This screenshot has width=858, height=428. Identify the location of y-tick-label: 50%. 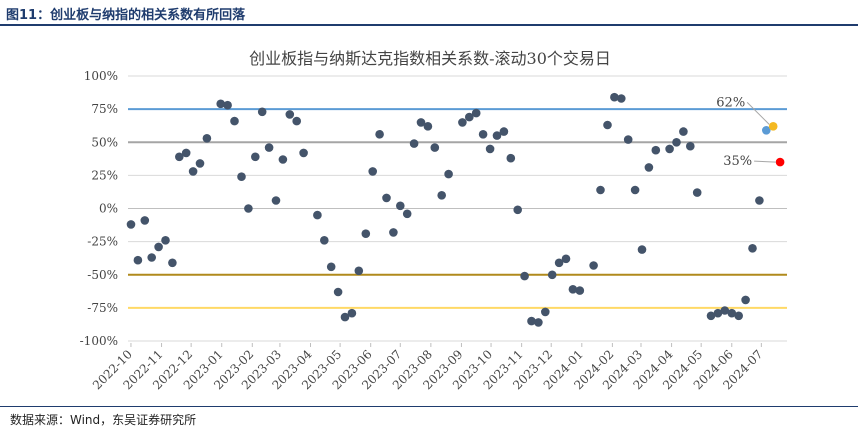
(104, 142).